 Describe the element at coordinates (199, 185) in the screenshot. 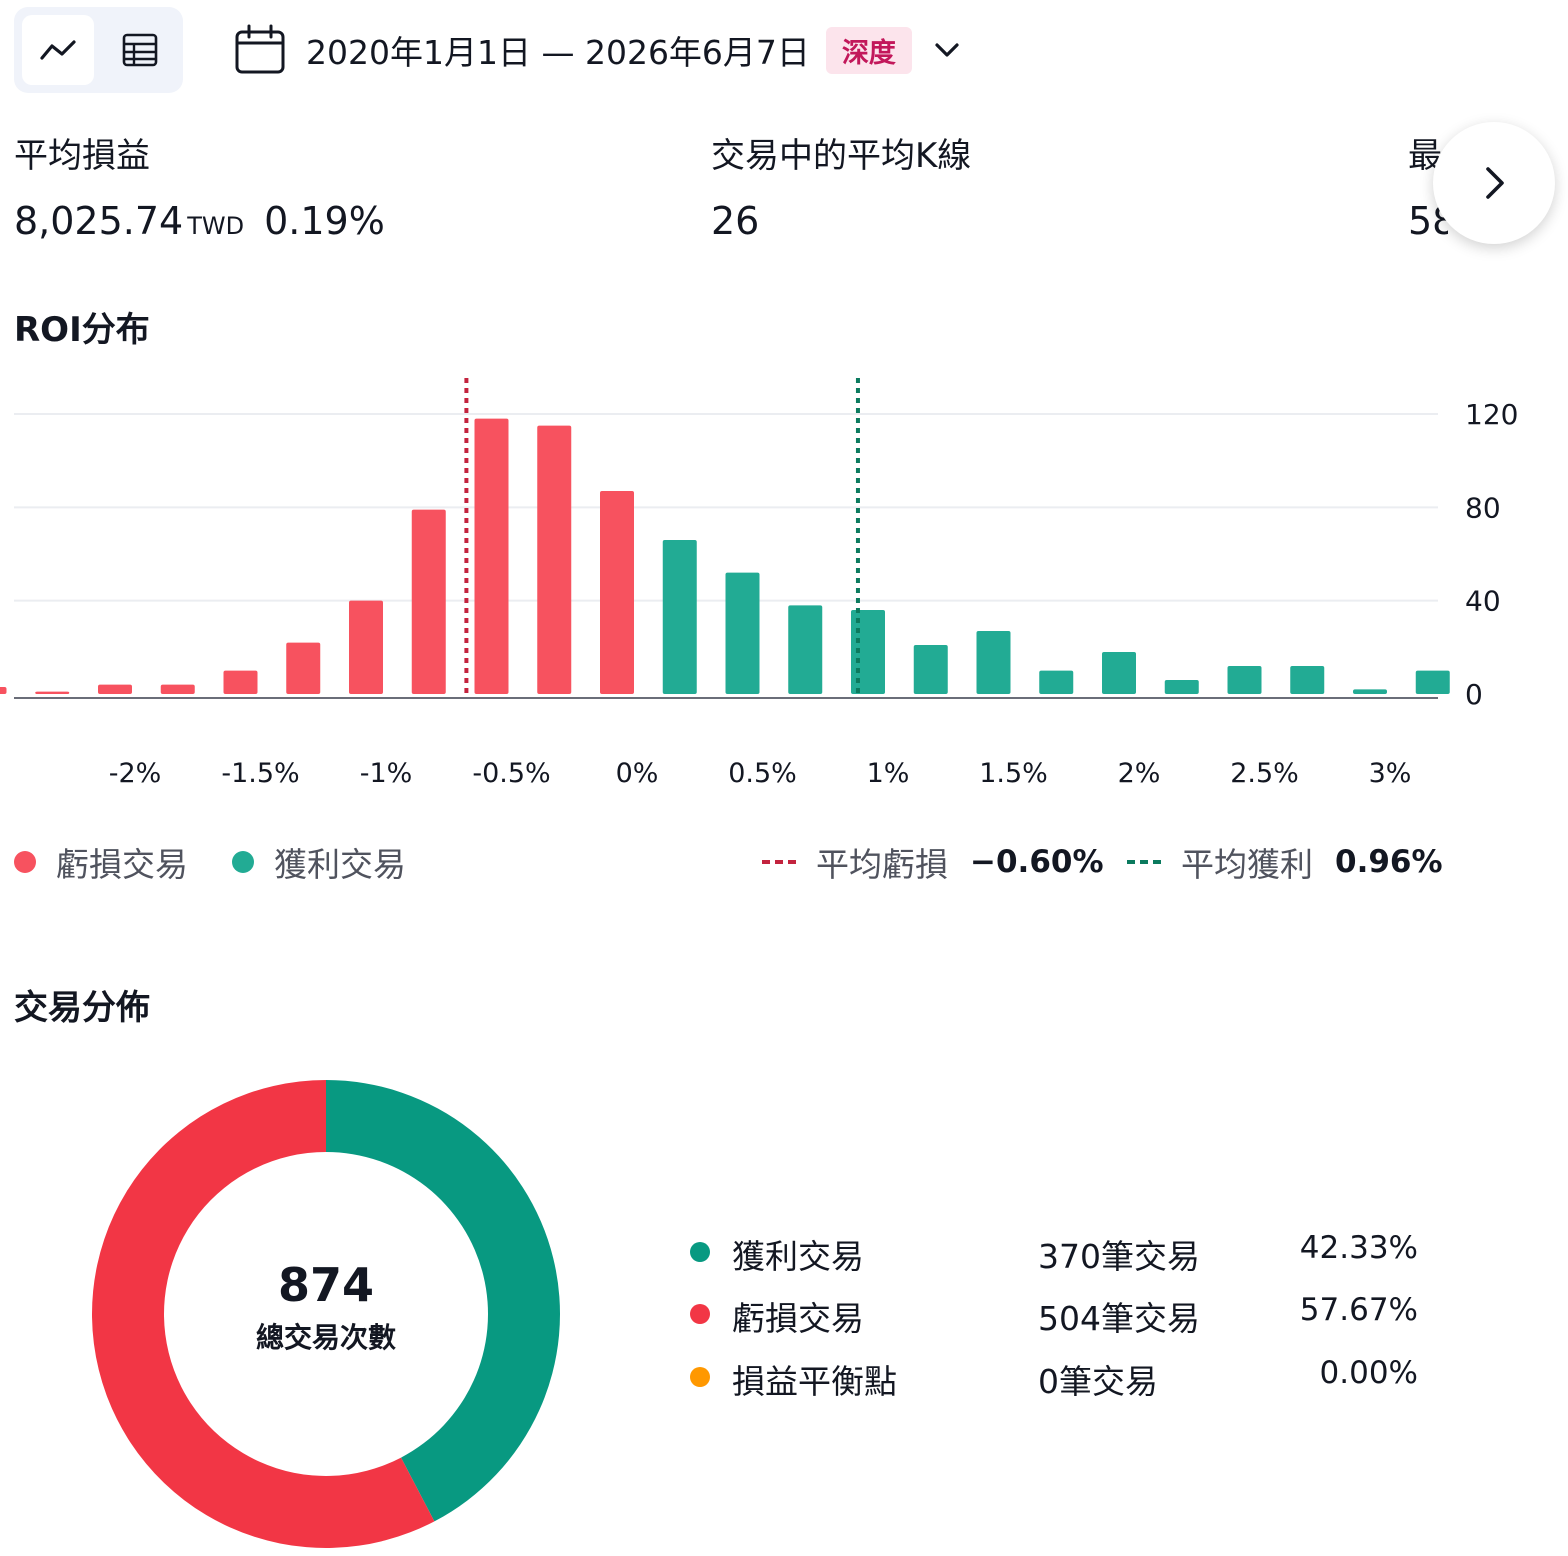

I see `stat-avg-pnl: 平均損益 8,025.74 TWD 0.19%` at that location.